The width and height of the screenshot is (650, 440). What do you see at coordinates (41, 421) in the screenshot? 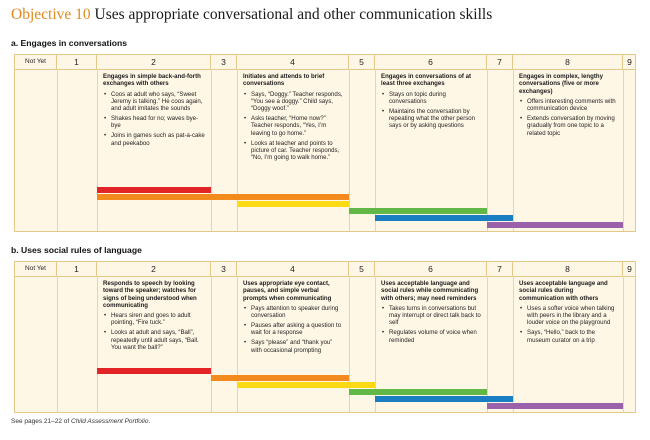
I see `footer-prefix: See pages 21–22 of` at bounding box center [41, 421].